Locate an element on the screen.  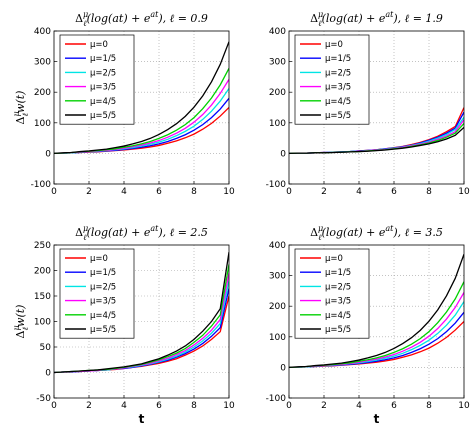
ylabel-superscript: μ is located at coordinates (16, 327).